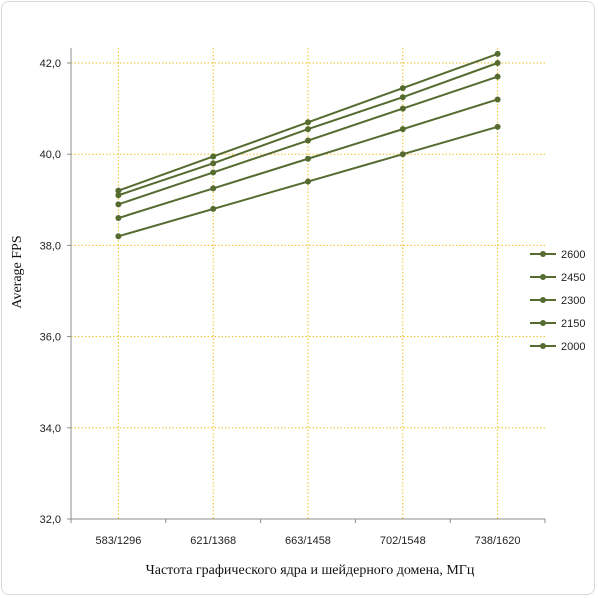 The height and width of the screenshot is (598, 598). I want to click on y-tick-label: 32,0, so click(50, 520).